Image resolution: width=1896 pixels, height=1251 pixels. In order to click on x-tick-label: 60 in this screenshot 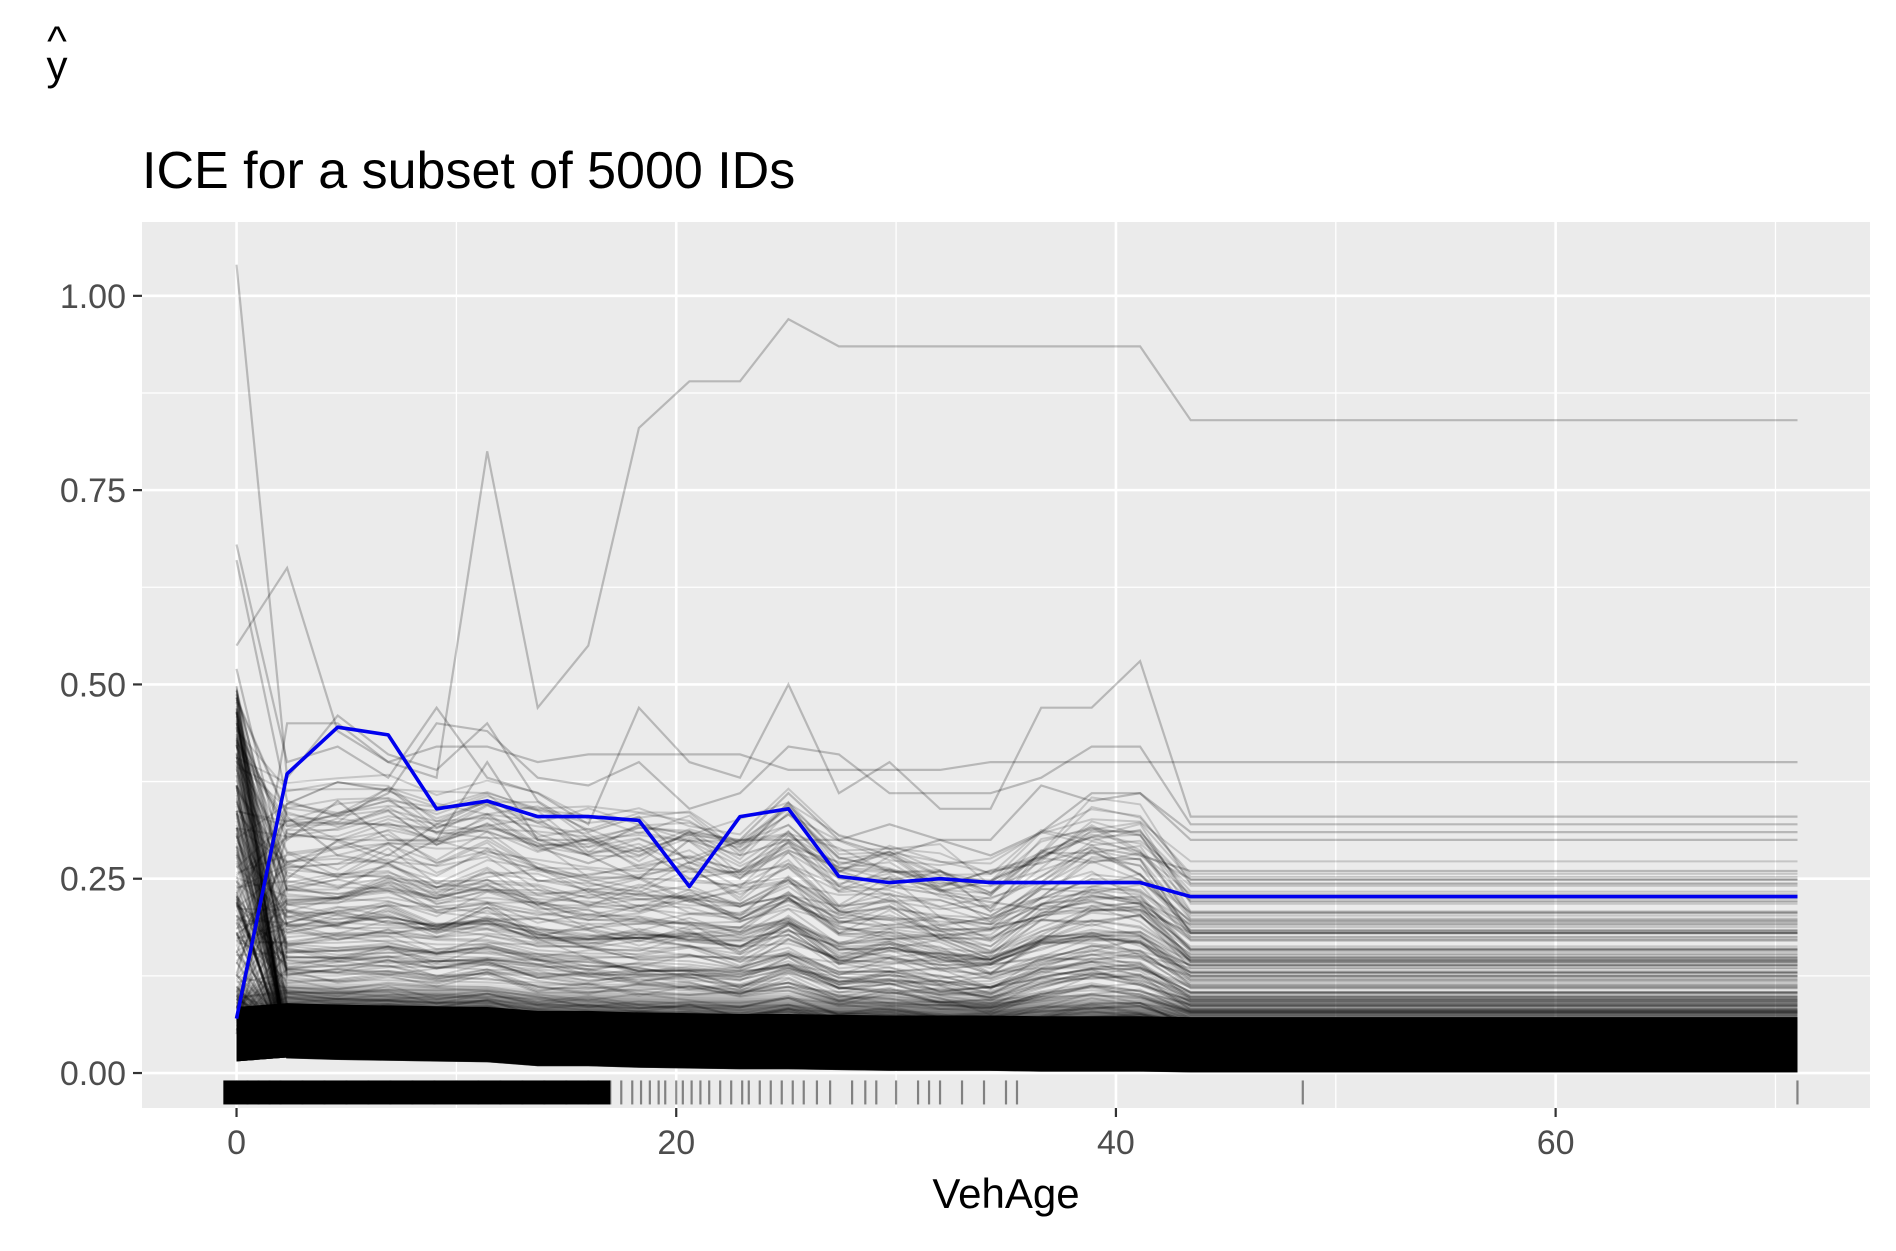, I will do `click(1556, 1143)`.